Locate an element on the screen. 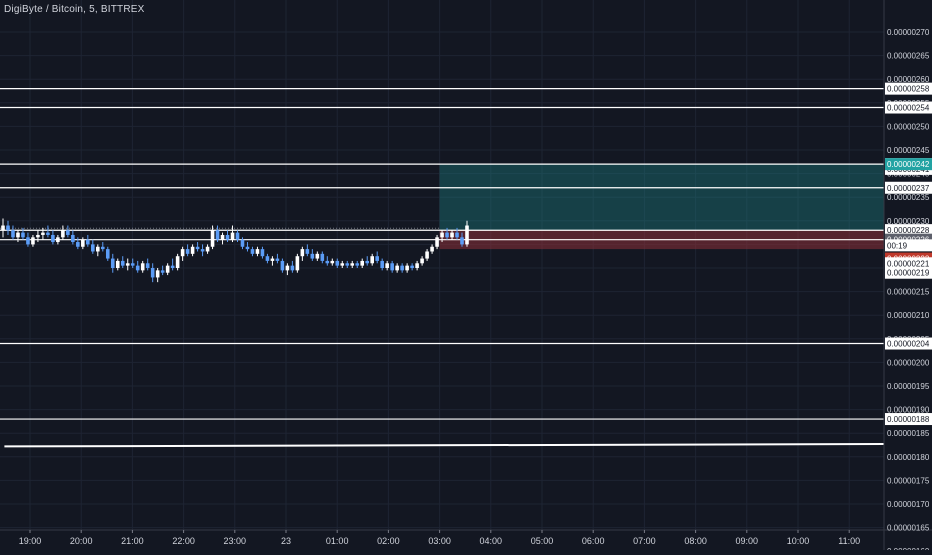 The width and height of the screenshot is (932, 555). time-tick-label: 08:00 is located at coordinates (695, 541).